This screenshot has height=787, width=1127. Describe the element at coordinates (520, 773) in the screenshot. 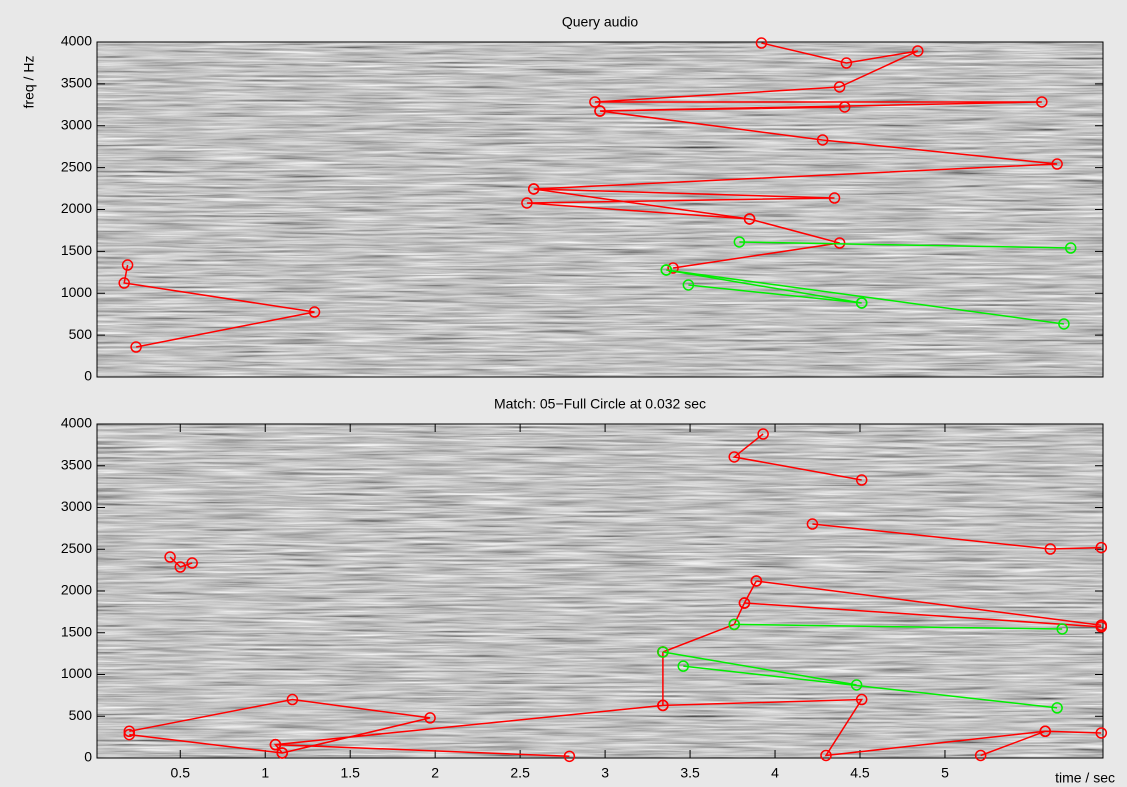

I see `x-tick-label: 2.5` at that location.